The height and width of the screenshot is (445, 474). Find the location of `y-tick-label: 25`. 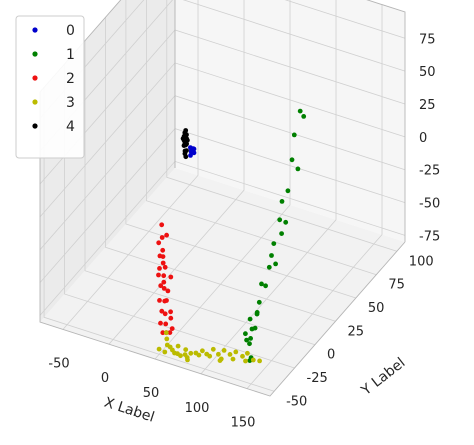

y-tick-label: 25 is located at coordinates (356, 331).